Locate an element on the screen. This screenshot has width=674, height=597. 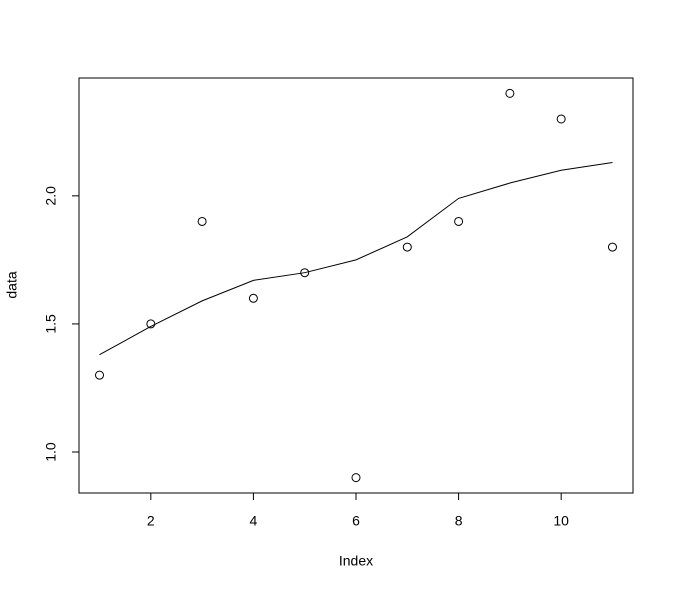
y-tick-label: 1.0 is located at coordinates (51, 452).